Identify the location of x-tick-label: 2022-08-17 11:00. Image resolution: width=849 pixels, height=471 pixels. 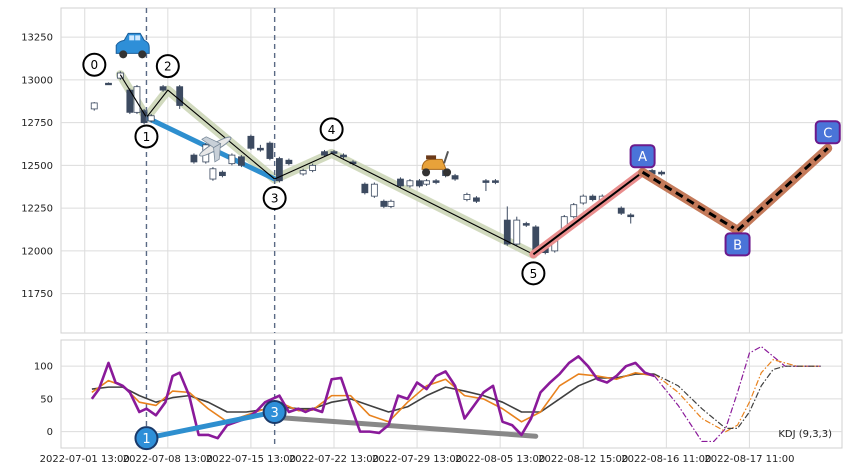
(749, 459).